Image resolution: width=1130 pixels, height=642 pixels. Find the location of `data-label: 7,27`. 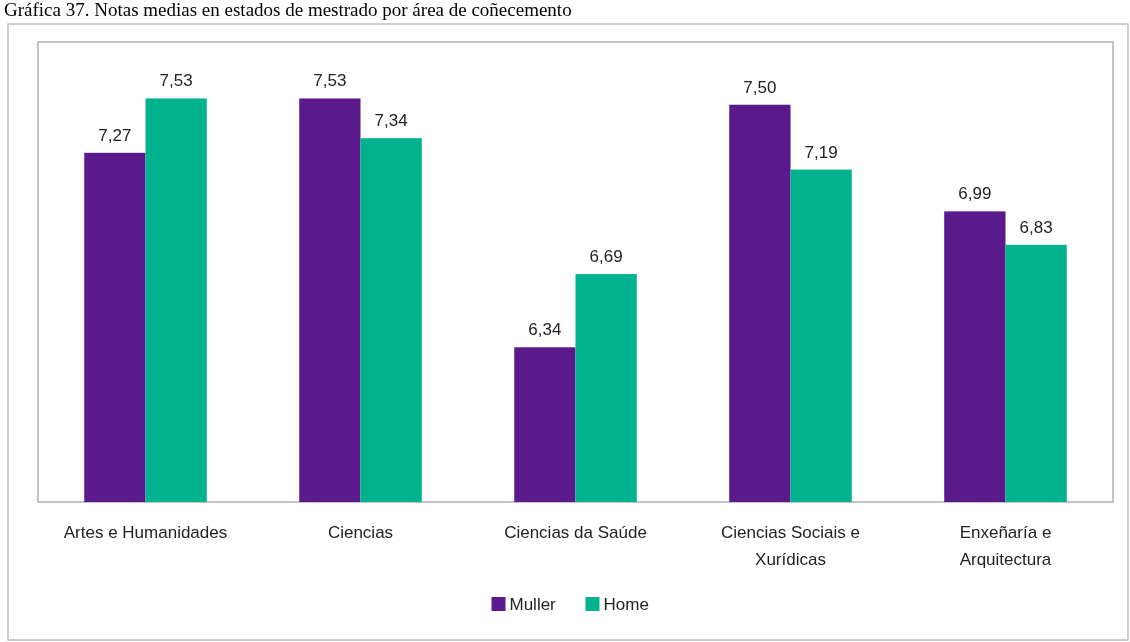

data-label: 7,27 is located at coordinates (115, 135).